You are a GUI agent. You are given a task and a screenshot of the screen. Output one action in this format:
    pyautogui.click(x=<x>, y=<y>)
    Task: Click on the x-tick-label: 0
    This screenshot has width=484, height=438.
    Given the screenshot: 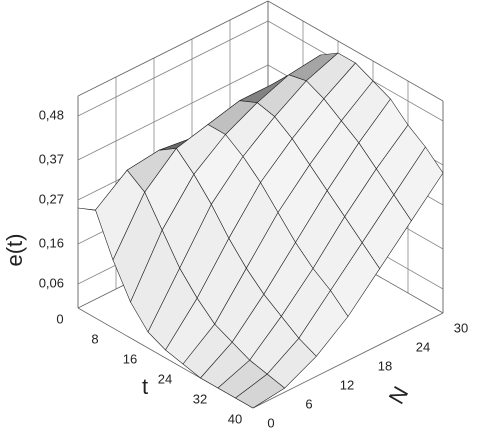 What is the action you would take?
    pyautogui.click(x=59, y=318)
    